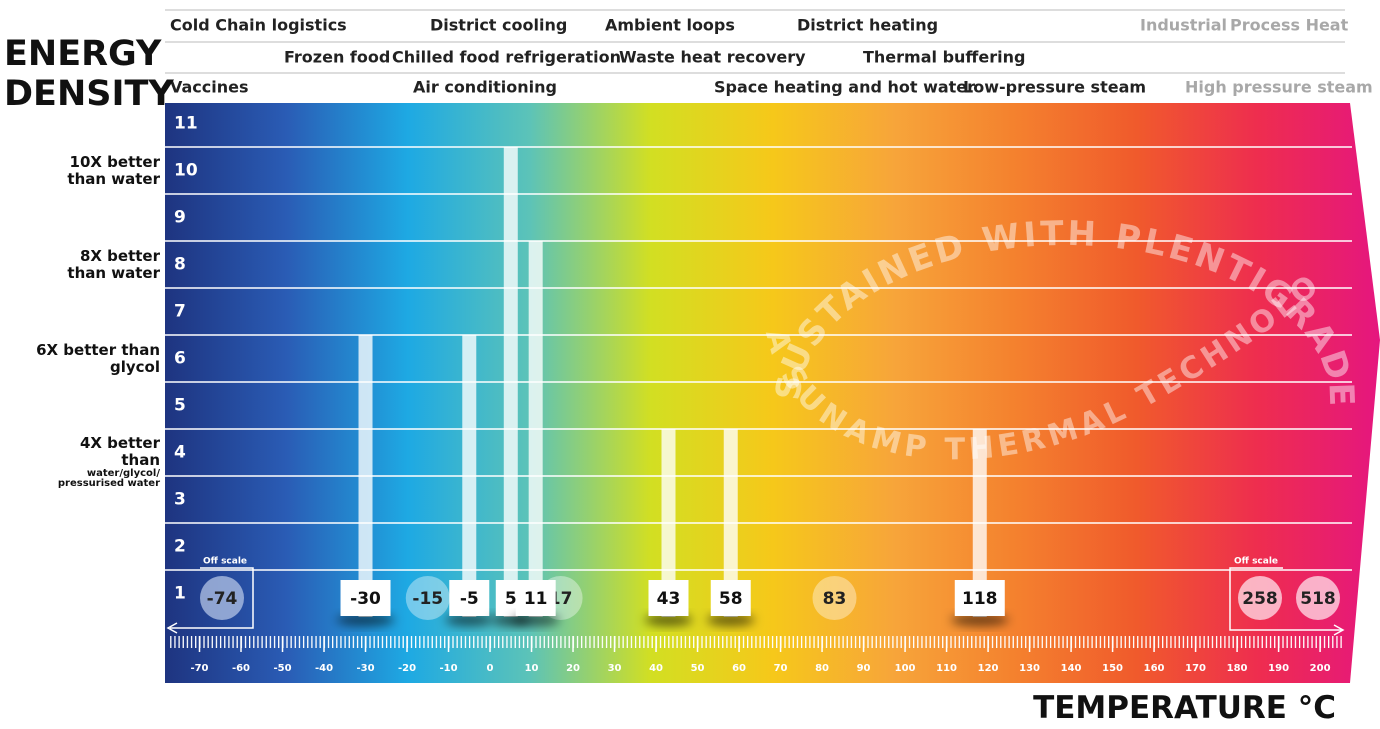 This screenshot has height=729, width=1380. I want to click on x-tick-label: 60, so click(739, 668).